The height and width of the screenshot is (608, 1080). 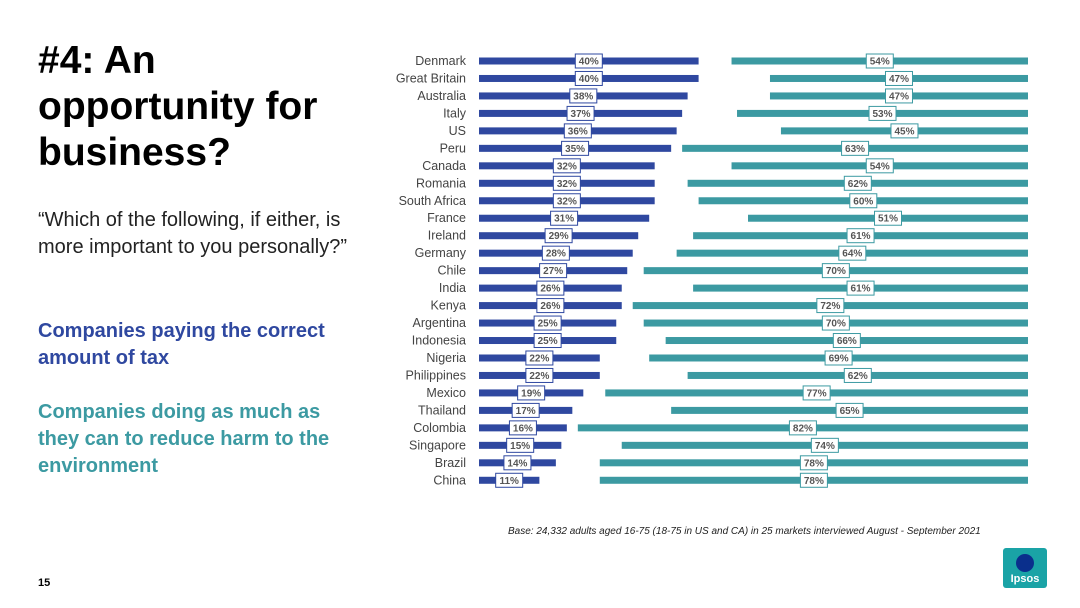 I want to click on tax-label-box-france, so click(x=564, y=218).